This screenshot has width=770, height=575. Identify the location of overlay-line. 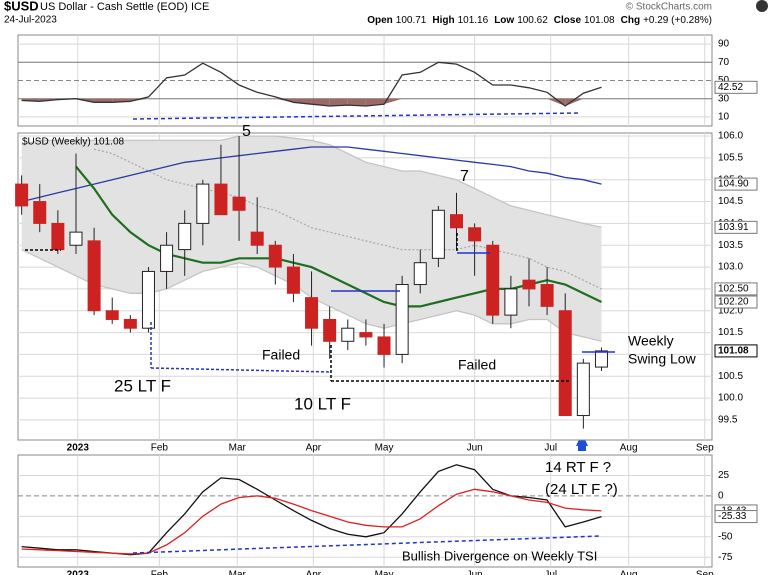
(311, 181).